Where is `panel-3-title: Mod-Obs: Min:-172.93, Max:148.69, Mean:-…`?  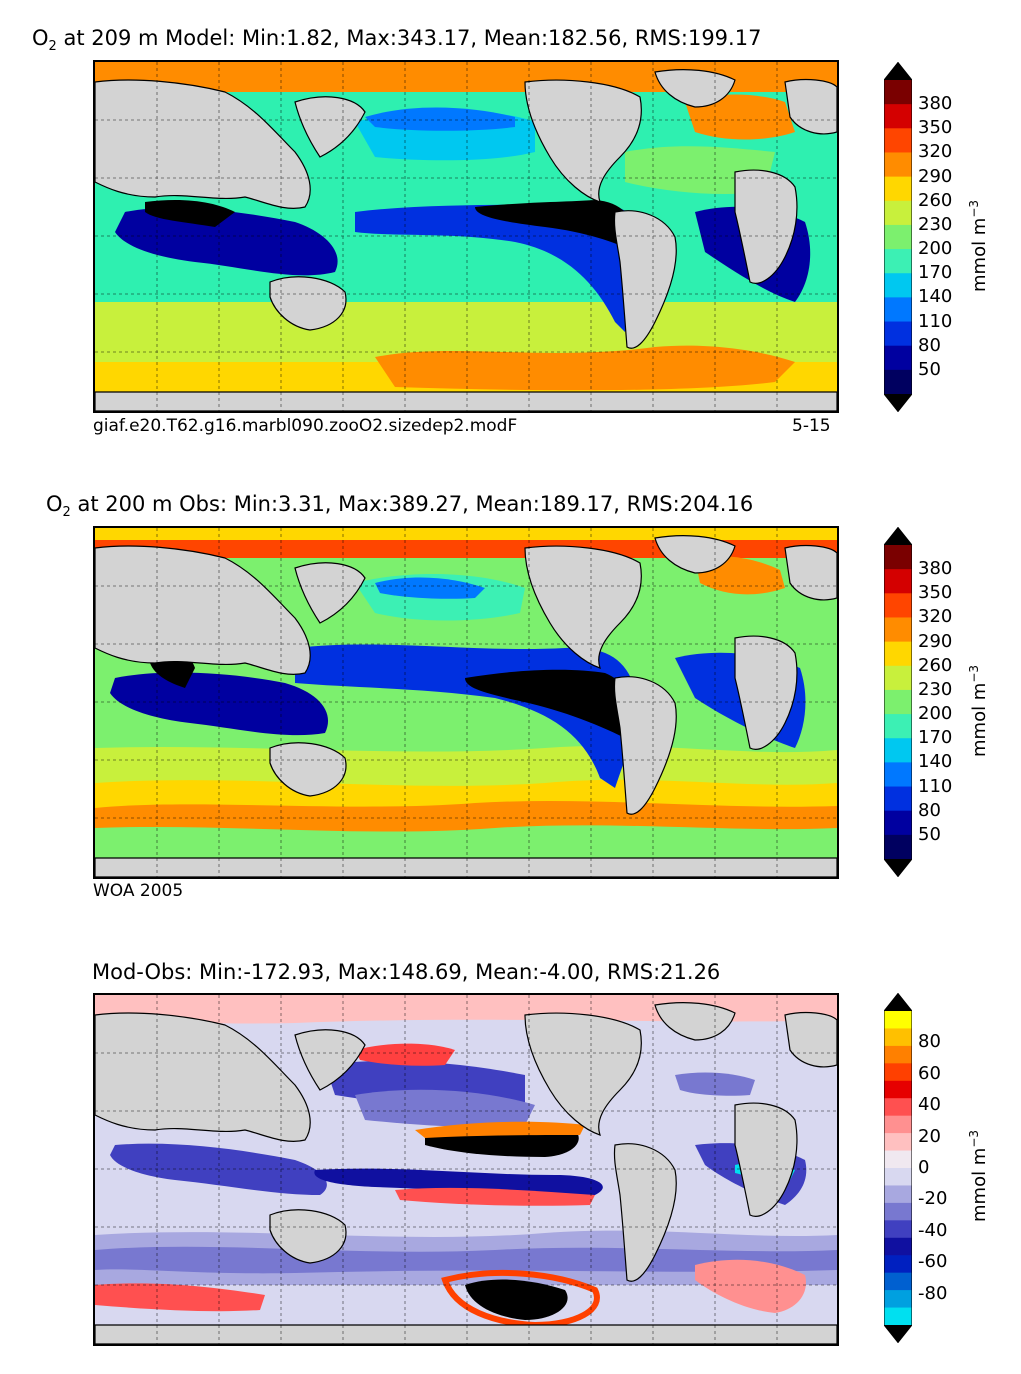
panel-3-title: Mod-Obs: Min:-172.93, Max:148.69, Mean:-… is located at coordinates (406, 972).